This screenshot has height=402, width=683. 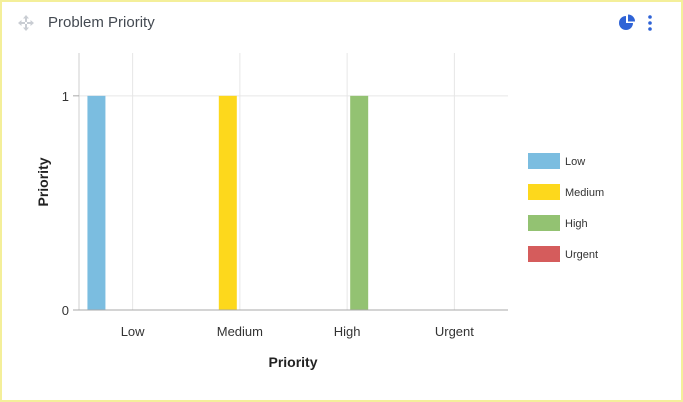 I want to click on widget-header: Problem Priority, so click(x=341, y=23).